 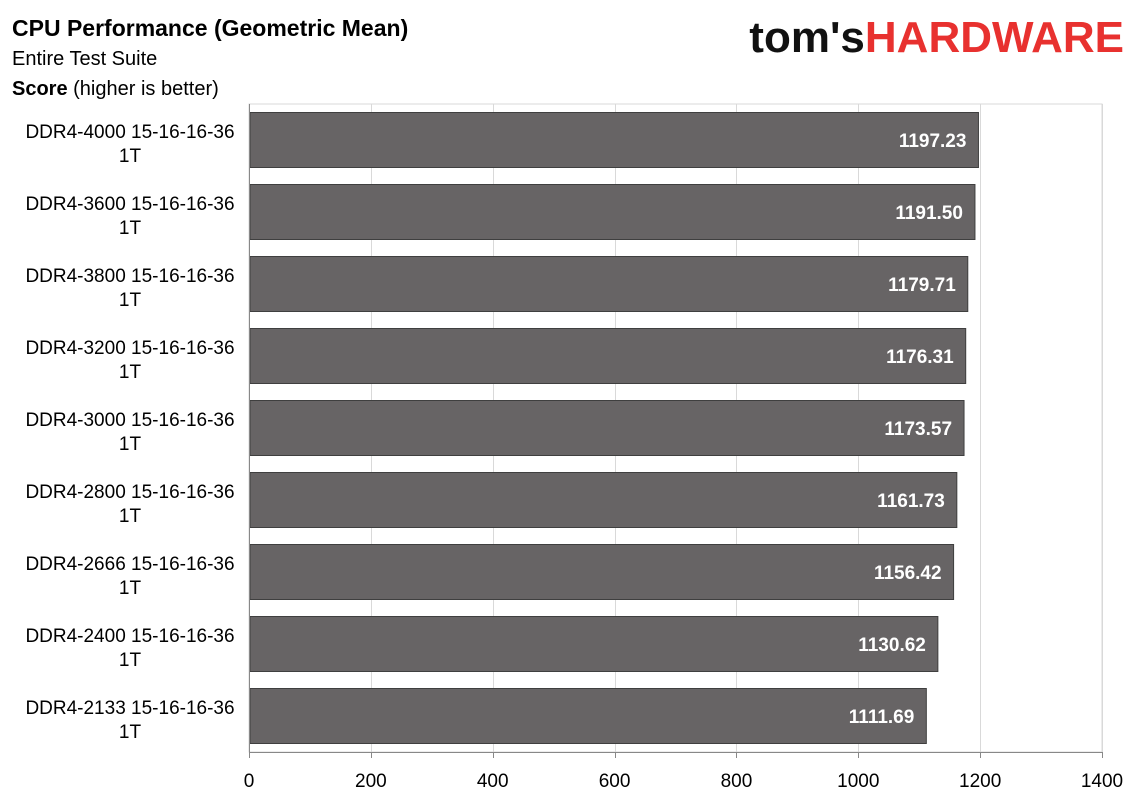 What do you see at coordinates (129, 576) in the screenshot?
I see `category-label: DDR4-2666 15-16-16-36 1T` at bounding box center [129, 576].